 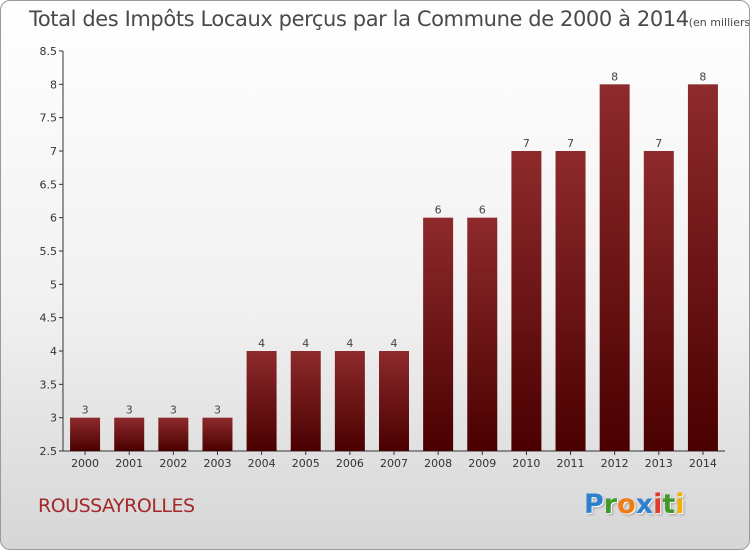 I want to click on y-tick-label: 8, so click(x=53, y=84).